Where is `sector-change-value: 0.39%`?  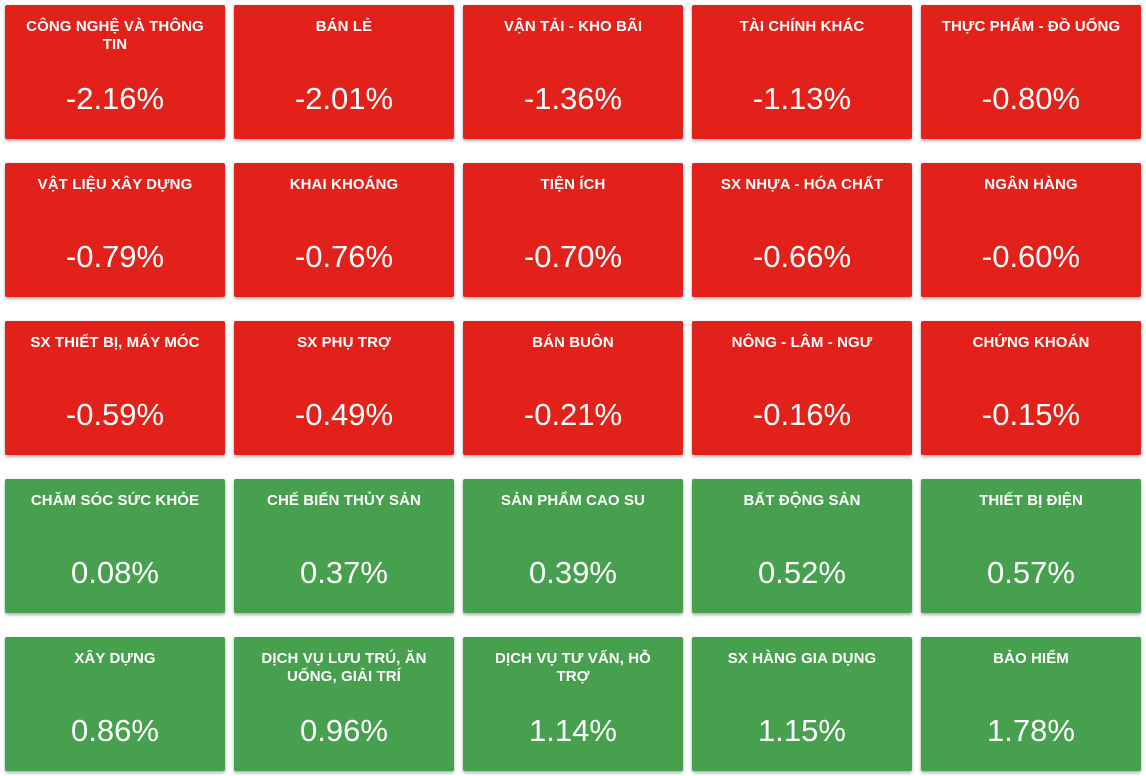 sector-change-value: 0.39% is located at coordinates (573, 572).